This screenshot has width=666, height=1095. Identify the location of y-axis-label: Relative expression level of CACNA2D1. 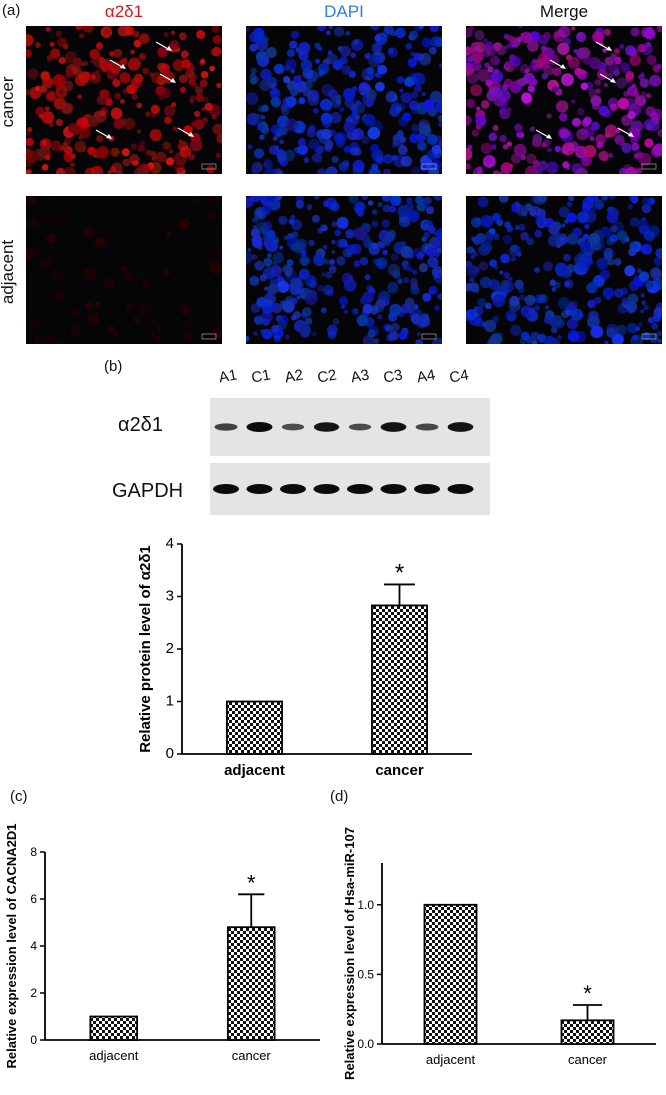
(11, 946).